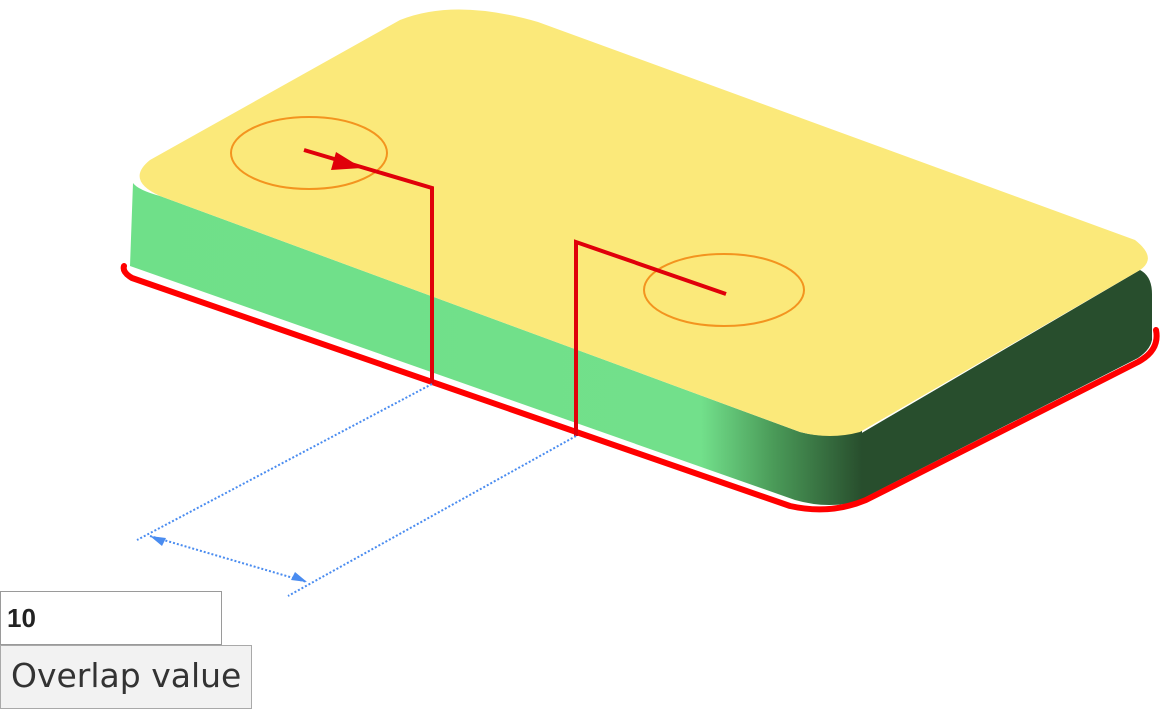 This screenshot has height=711, width=1162. Describe the element at coordinates (1006, 385) in the screenshot. I see `side-face` at that location.